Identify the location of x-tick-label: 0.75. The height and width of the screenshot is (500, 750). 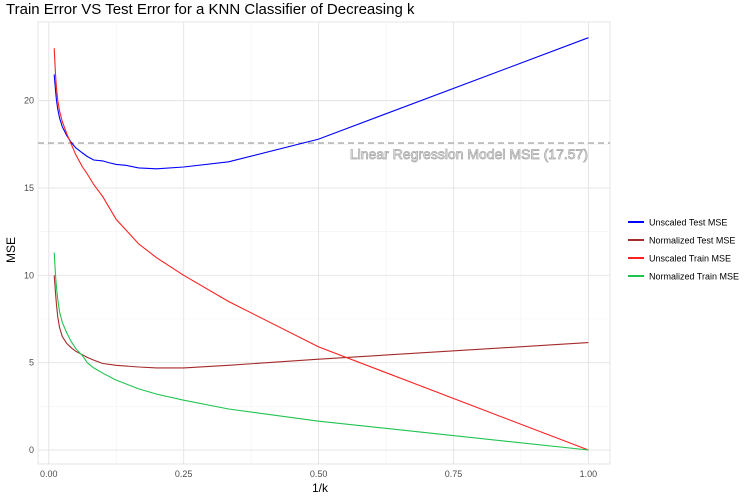
(454, 474).